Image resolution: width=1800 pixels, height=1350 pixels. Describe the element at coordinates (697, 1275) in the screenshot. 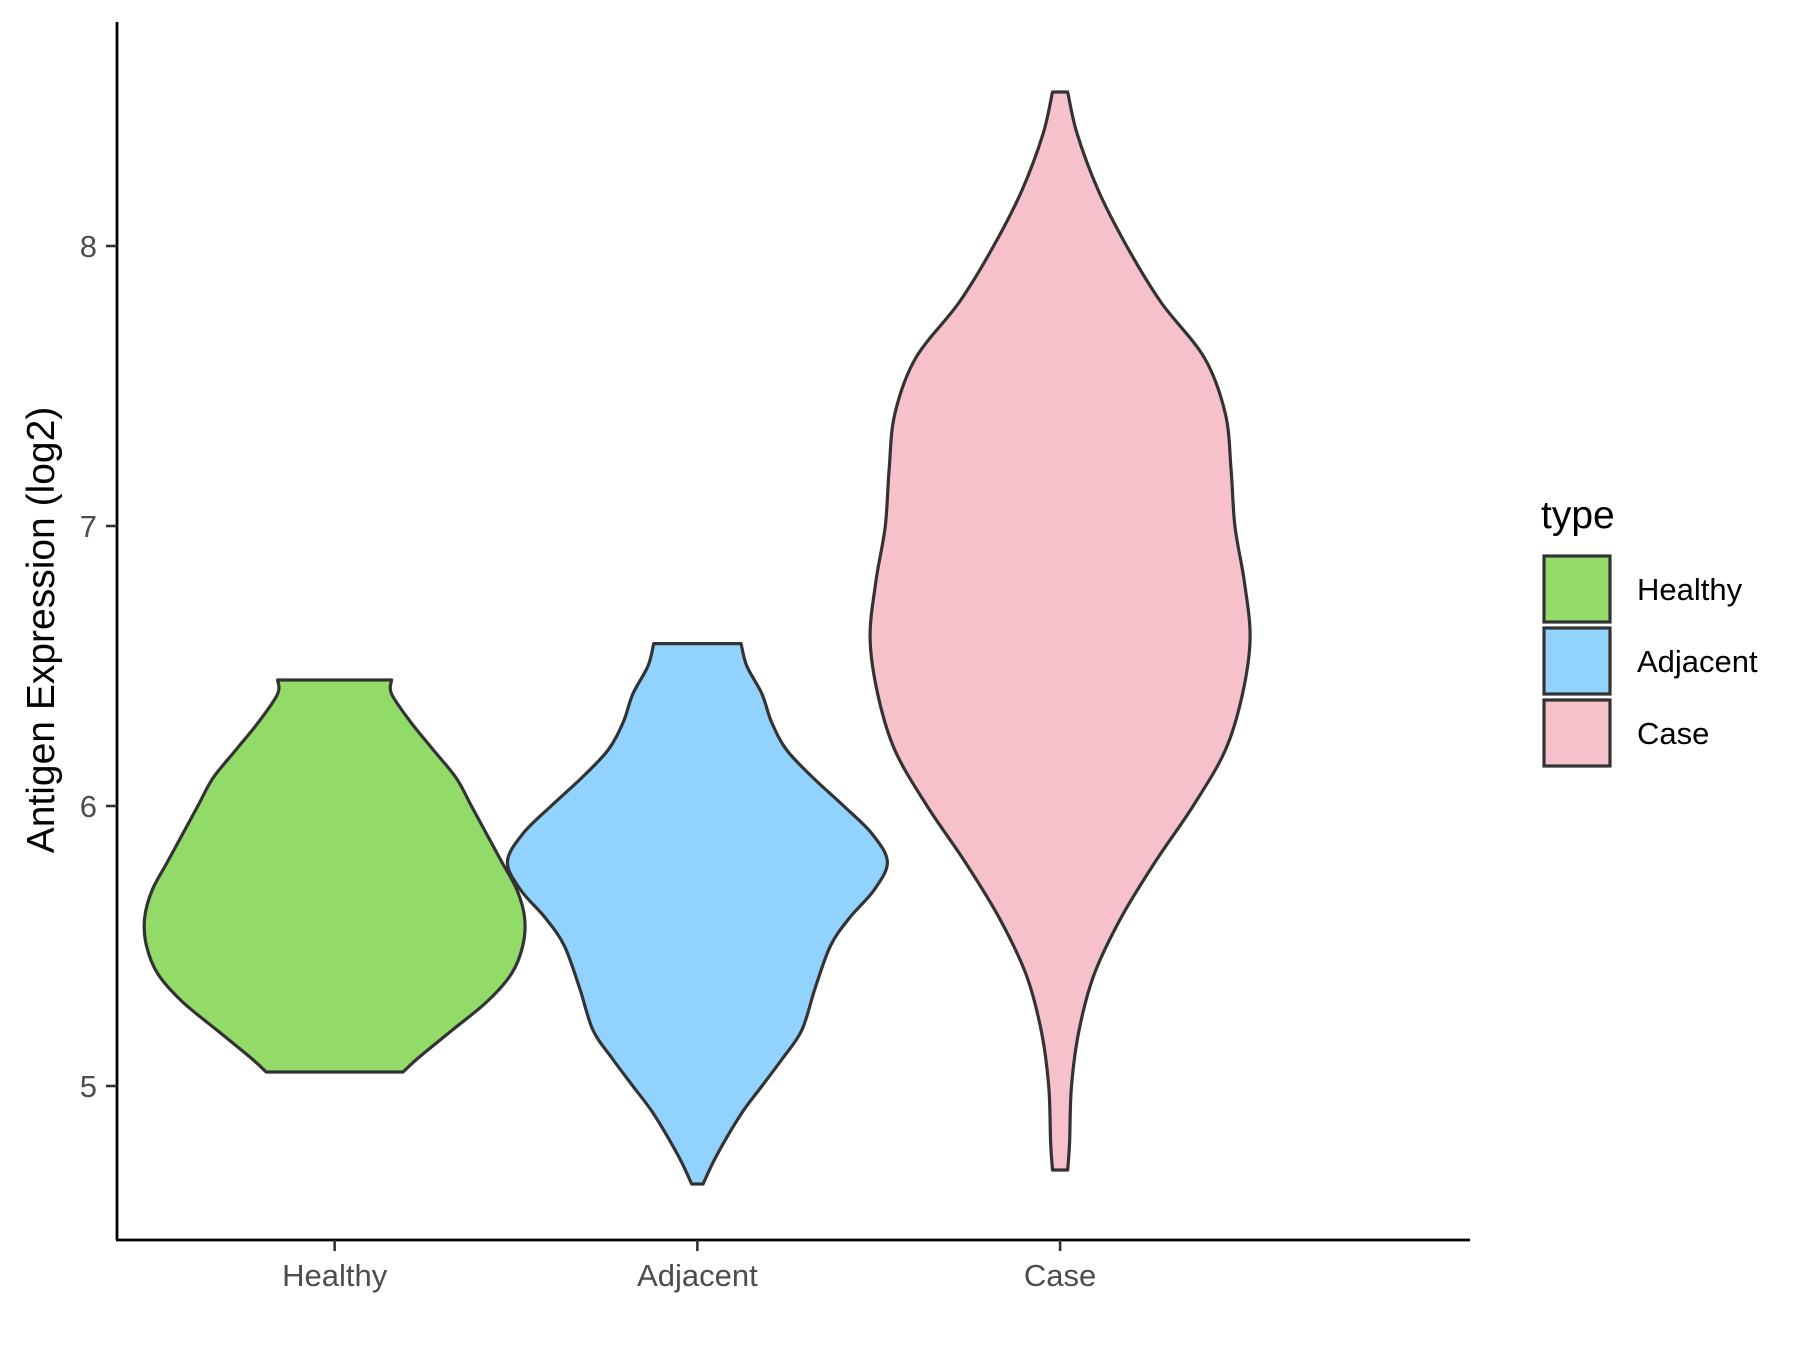

I see `x-tick-label: Adjacent` at that location.